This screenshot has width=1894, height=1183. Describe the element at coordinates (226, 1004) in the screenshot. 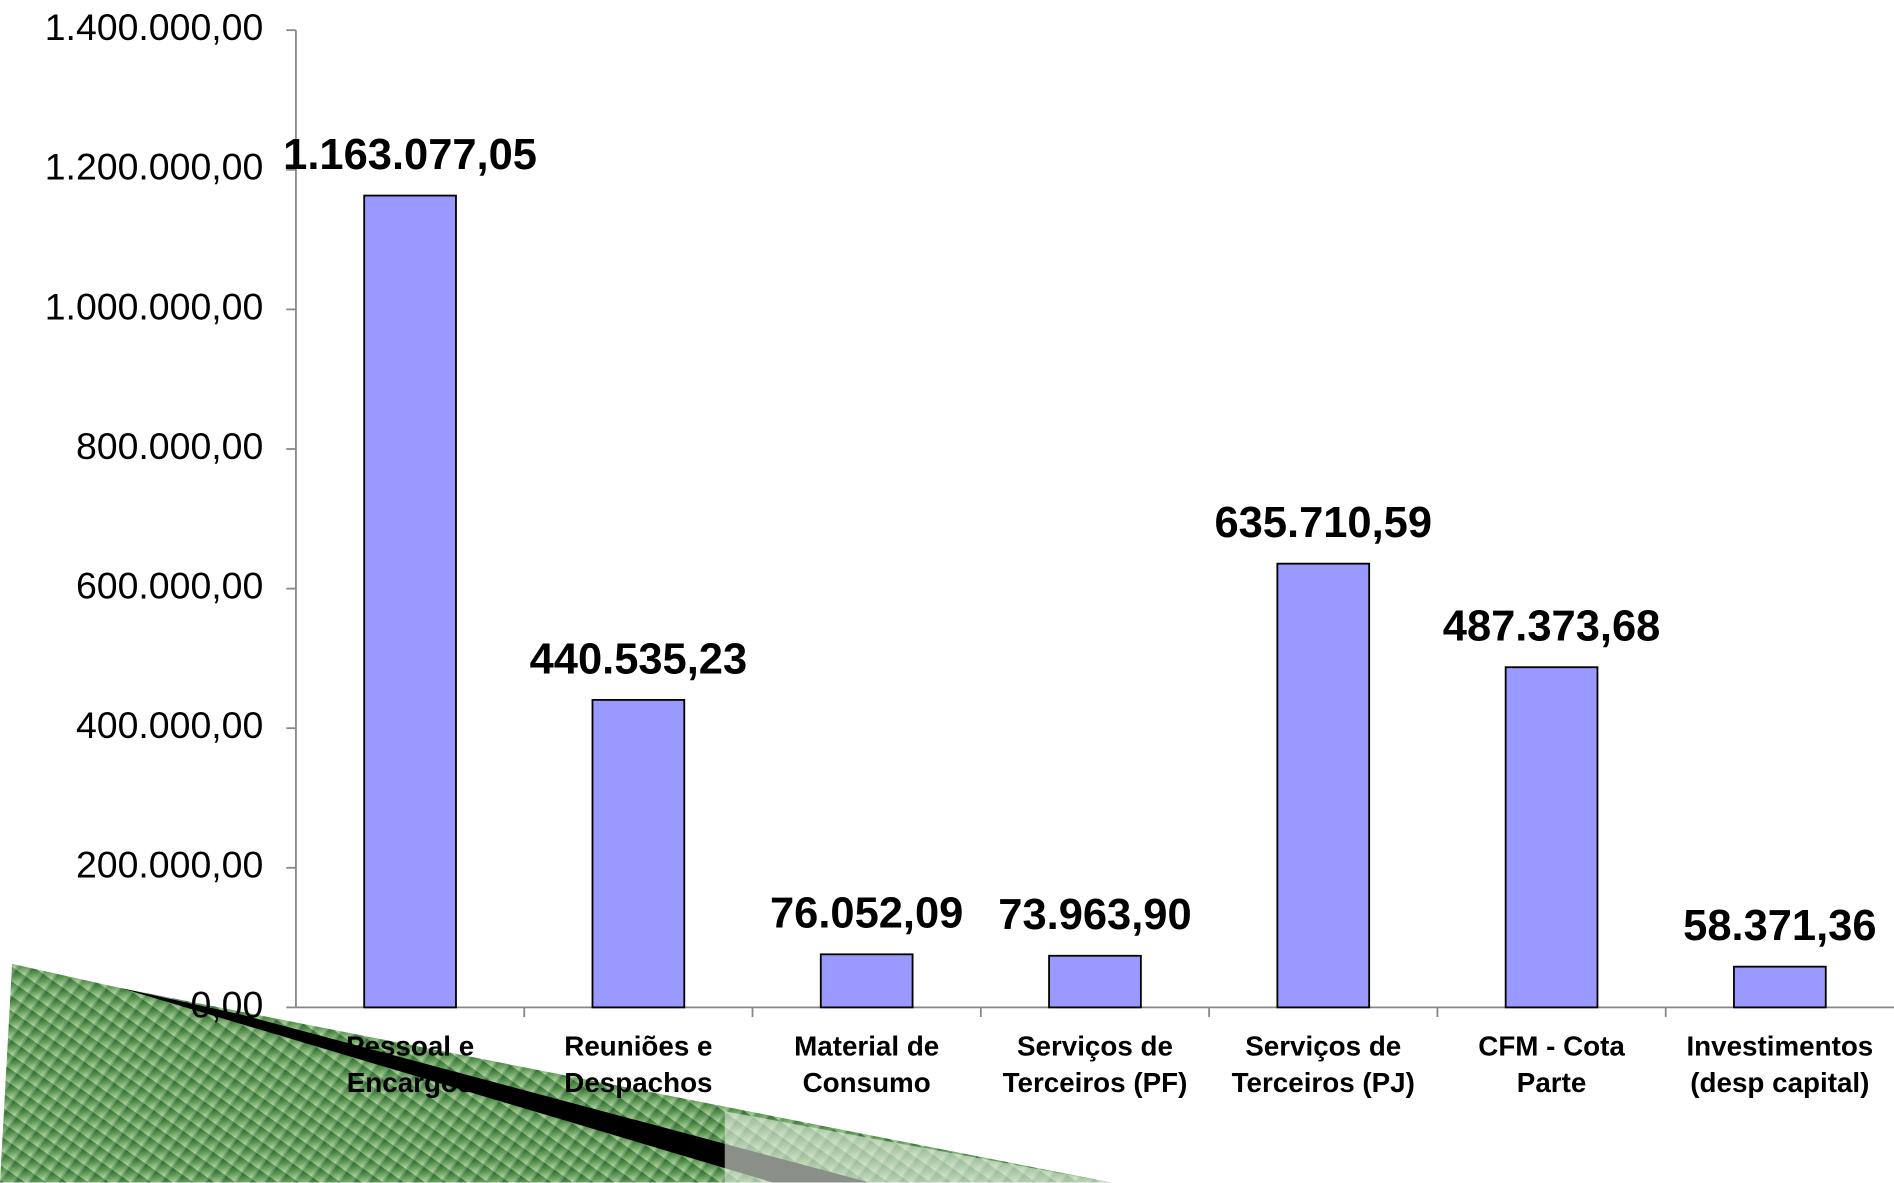

I see `y-tick-label: 0,00` at that location.